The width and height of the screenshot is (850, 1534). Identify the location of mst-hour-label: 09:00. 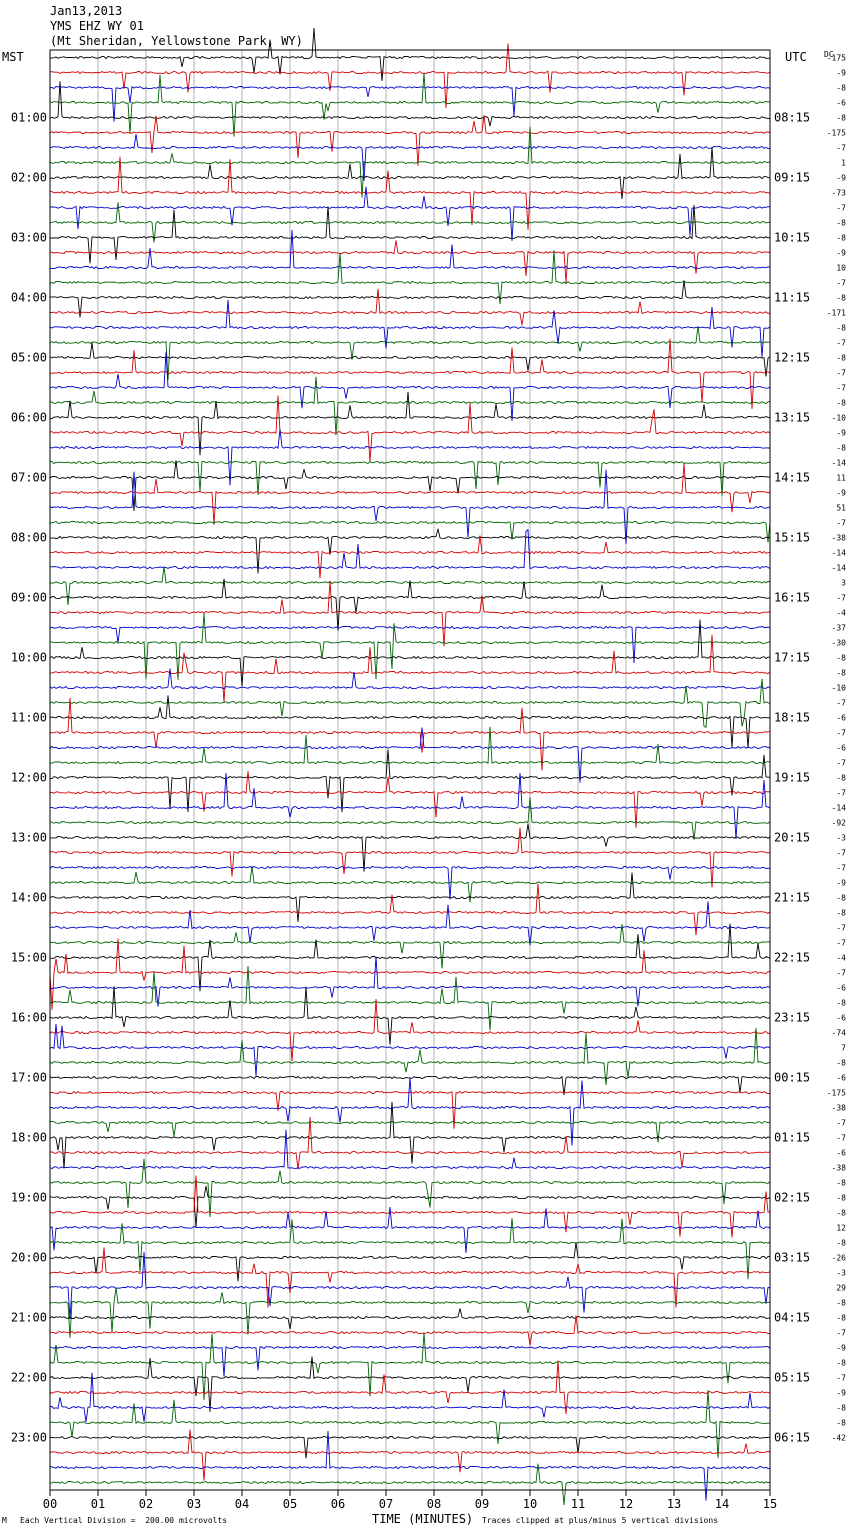
(29, 598).